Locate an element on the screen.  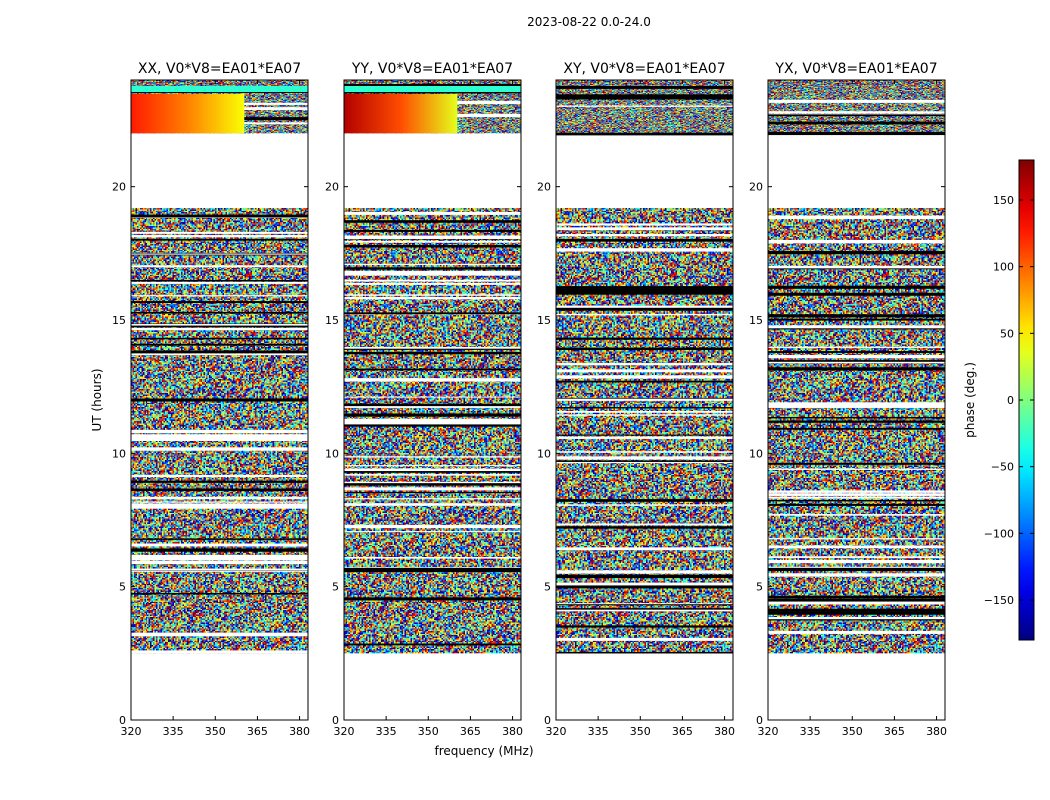
y-tick-label: 5 is located at coordinates (335, 587).